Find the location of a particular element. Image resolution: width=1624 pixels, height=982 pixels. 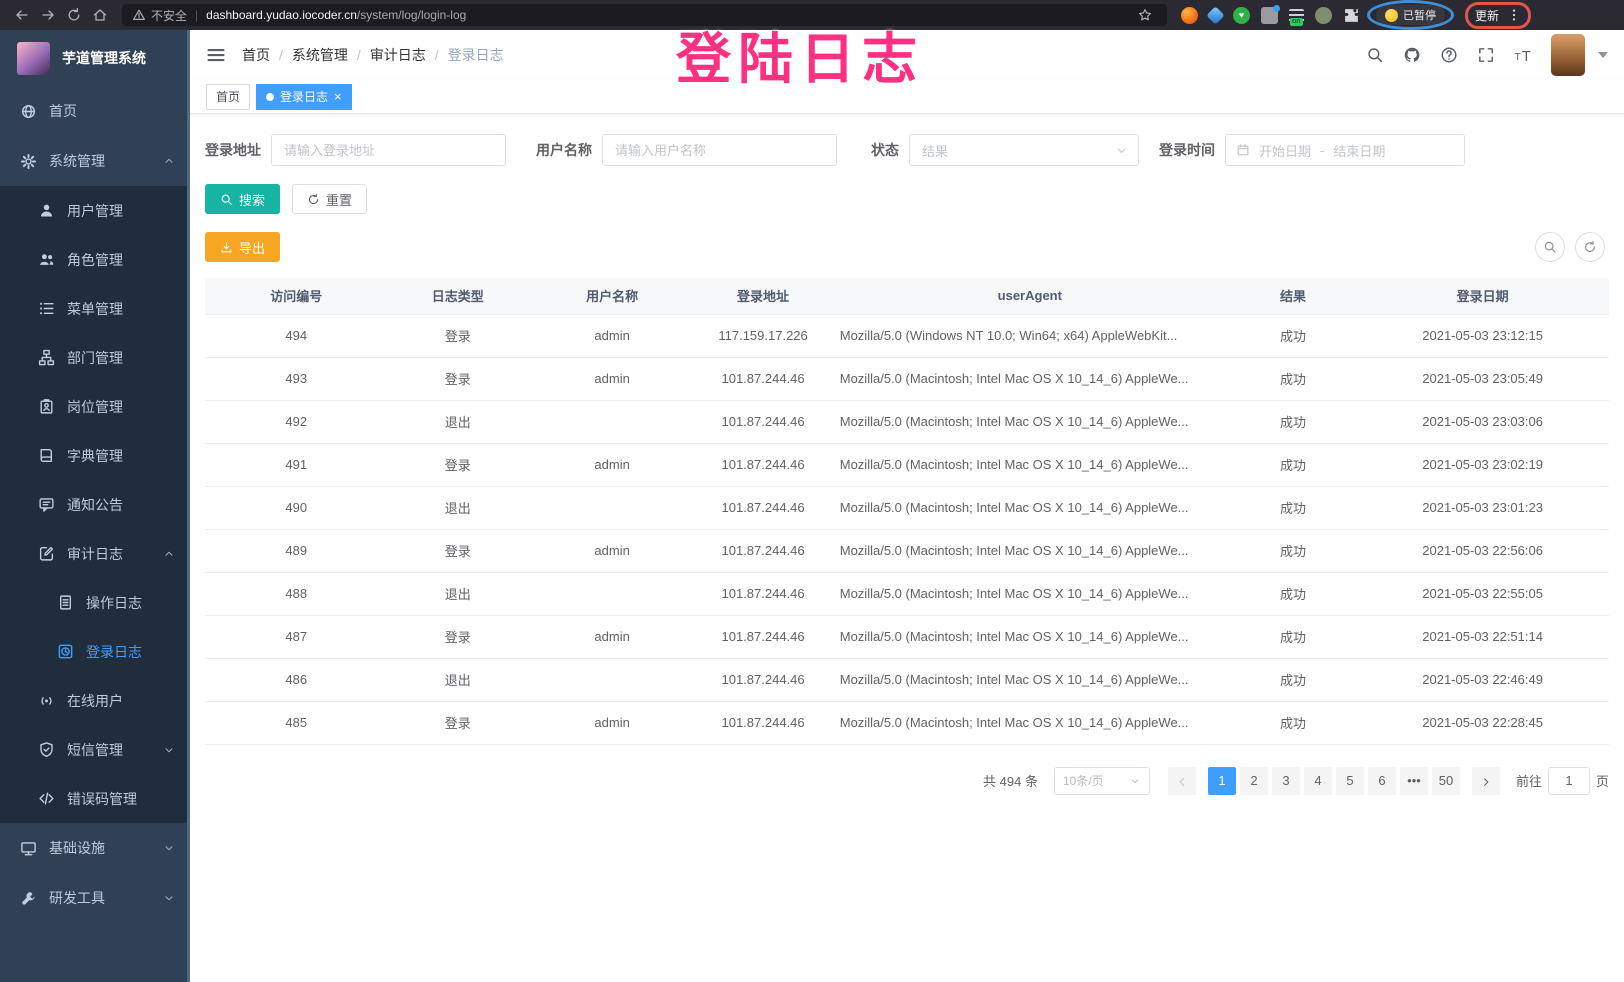

sidebar-item-error-code: 错误码管理 is located at coordinates (95, 798).